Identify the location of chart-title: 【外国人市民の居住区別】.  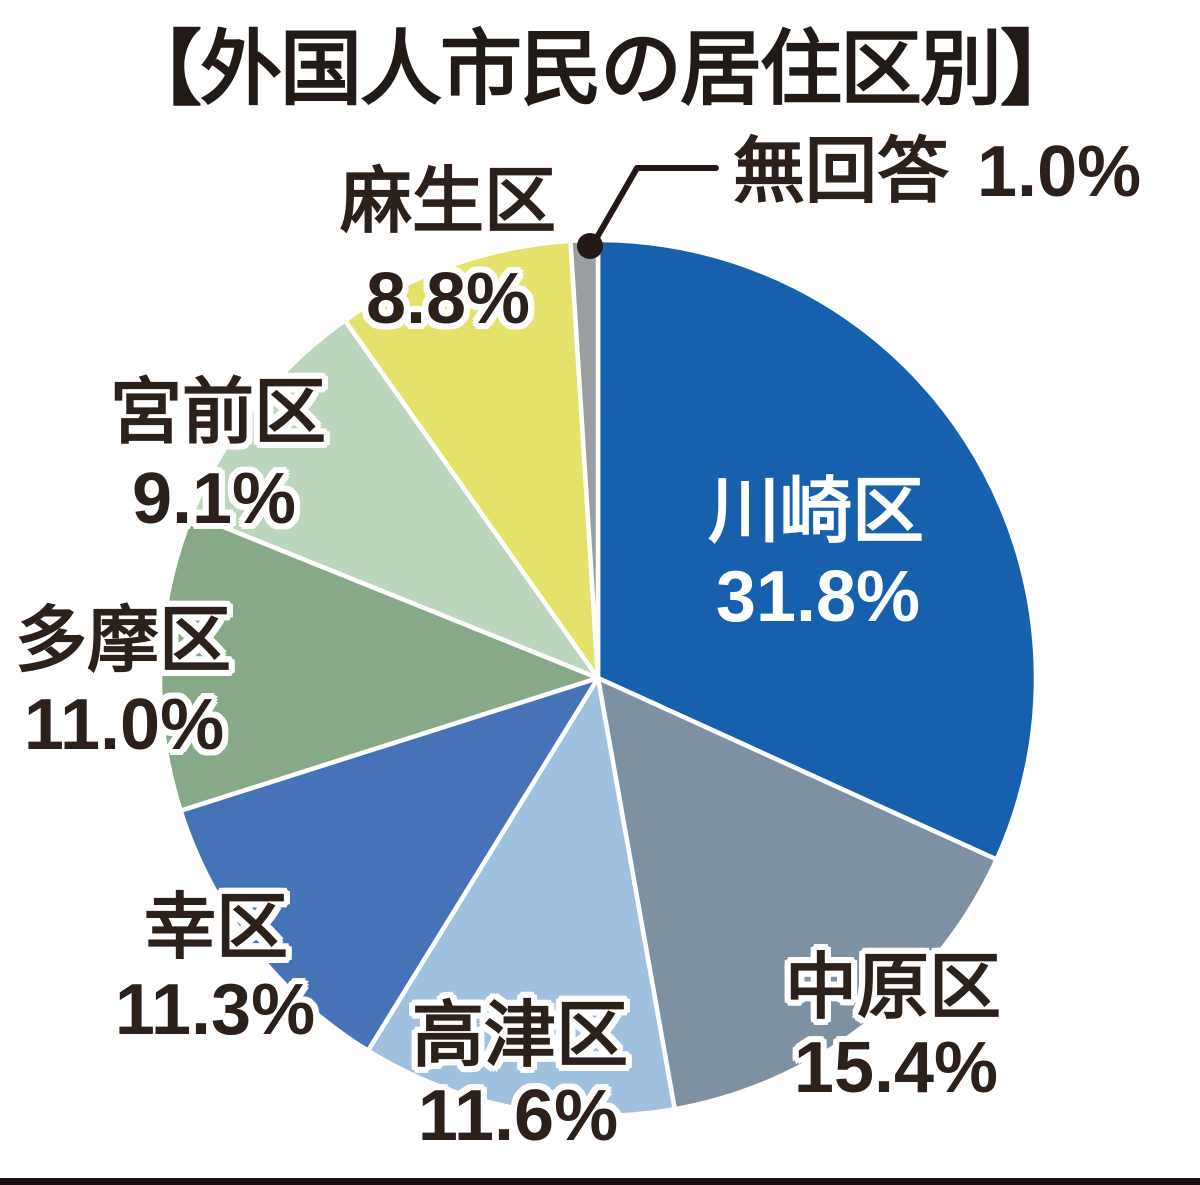
(600, 69).